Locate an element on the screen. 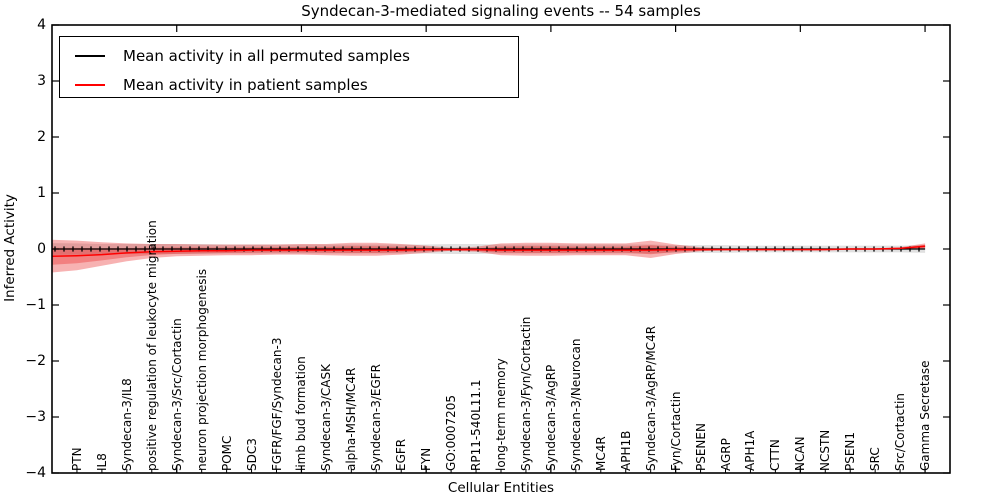  legend-entry-patient: Mean activity in patient samples is located at coordinates (214, 85).